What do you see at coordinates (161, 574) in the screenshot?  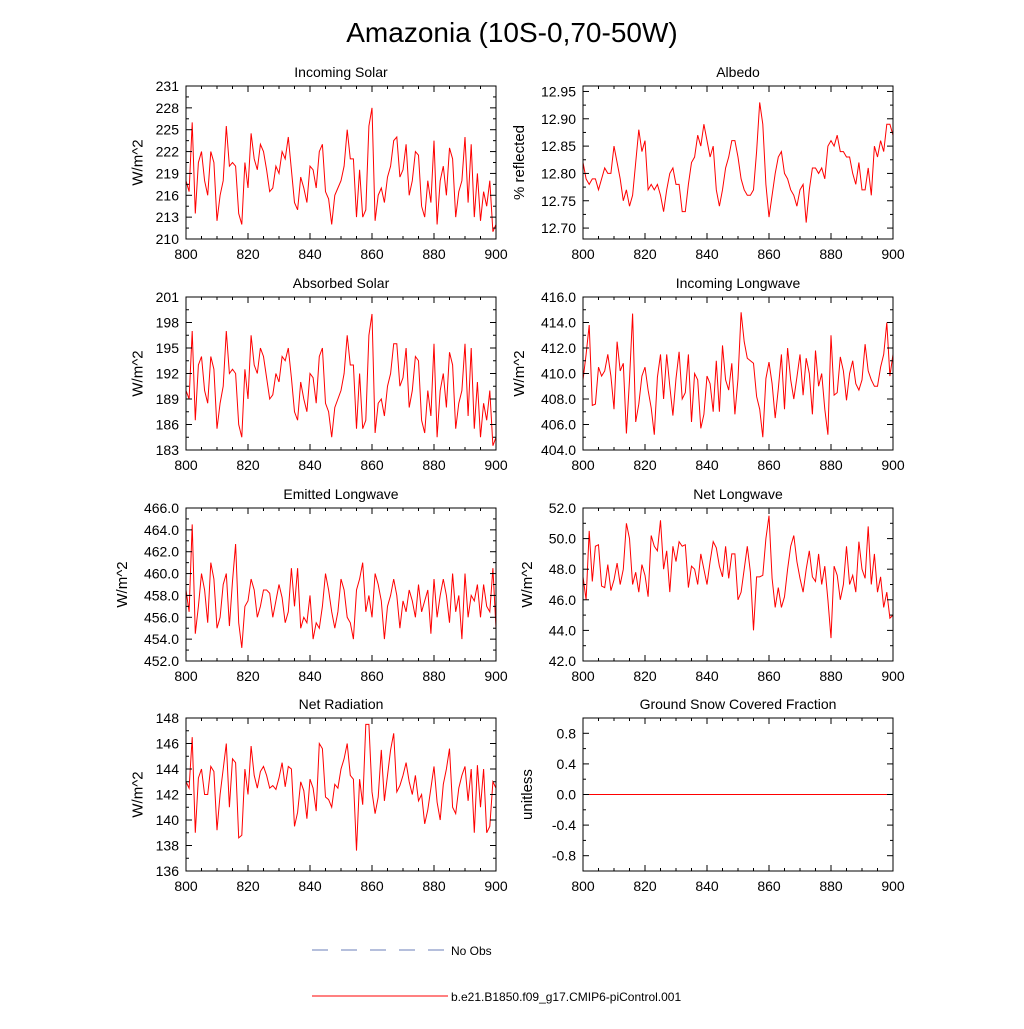 I see `y-tick-label: 460.0` at bounding box center [161, 574].